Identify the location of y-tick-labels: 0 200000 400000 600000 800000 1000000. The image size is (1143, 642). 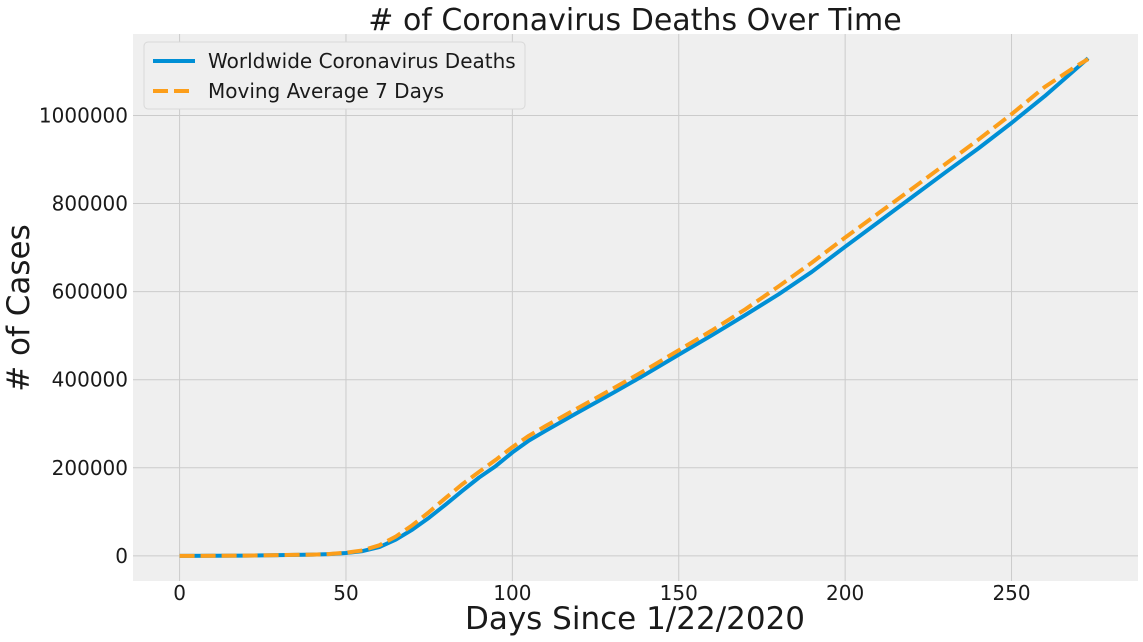
(83, 335).